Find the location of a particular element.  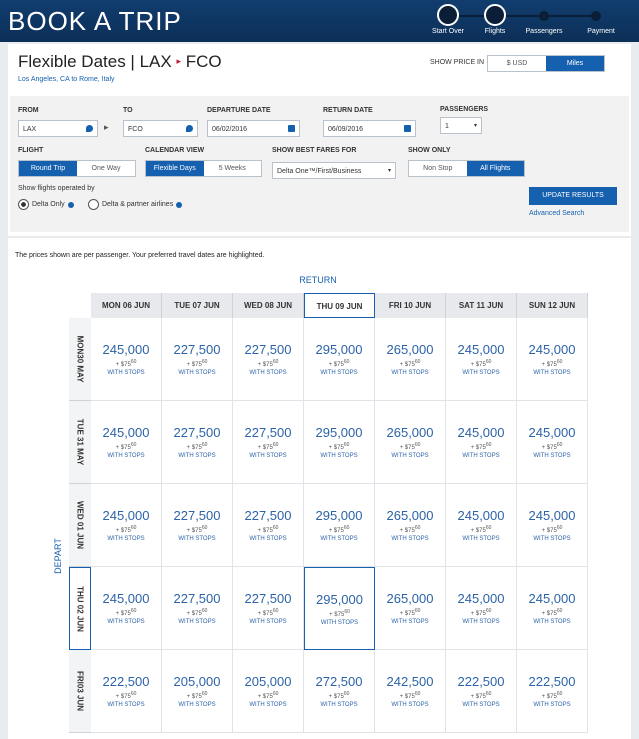

price-option: $ USD is located at coordinates (517, 63).